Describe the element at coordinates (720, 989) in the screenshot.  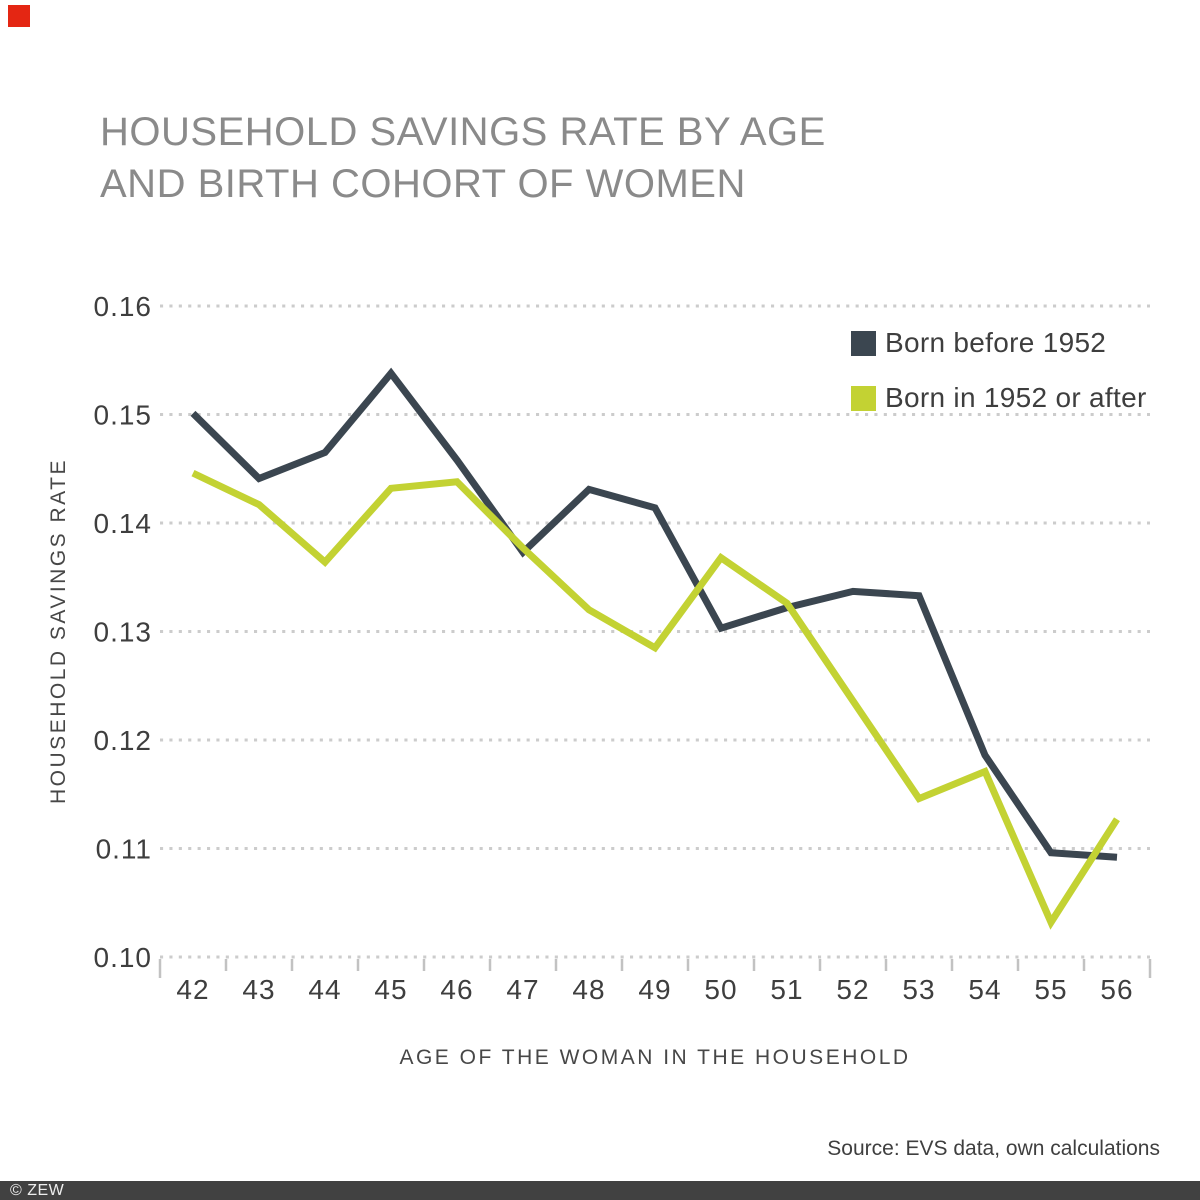
I see `x-tick-label: 50` at that location.